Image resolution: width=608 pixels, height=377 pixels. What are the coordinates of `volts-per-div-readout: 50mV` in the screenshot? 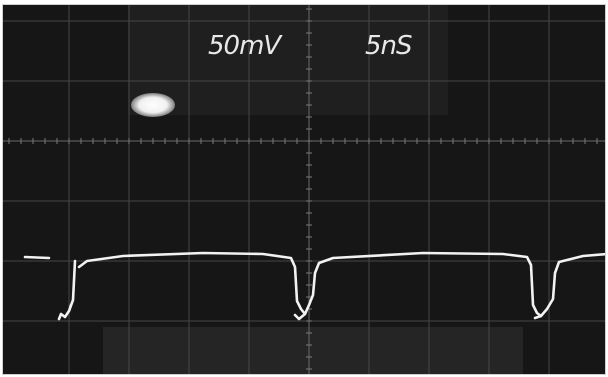 It's located at (244, 46).